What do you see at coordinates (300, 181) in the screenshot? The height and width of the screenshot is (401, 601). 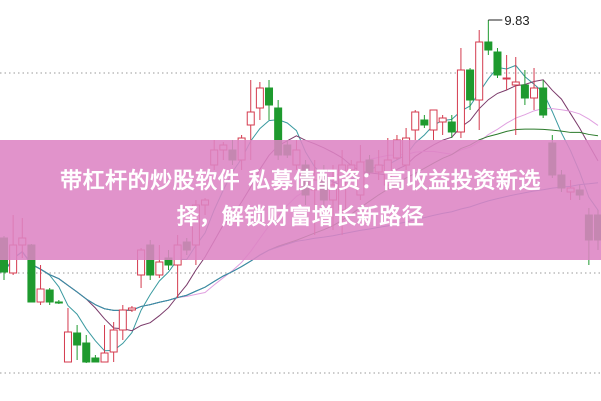 I see `headline-line-1: 带杠杆的炒股软件 私募债配资：高收益投资新选` at bounding box center [300, 181].